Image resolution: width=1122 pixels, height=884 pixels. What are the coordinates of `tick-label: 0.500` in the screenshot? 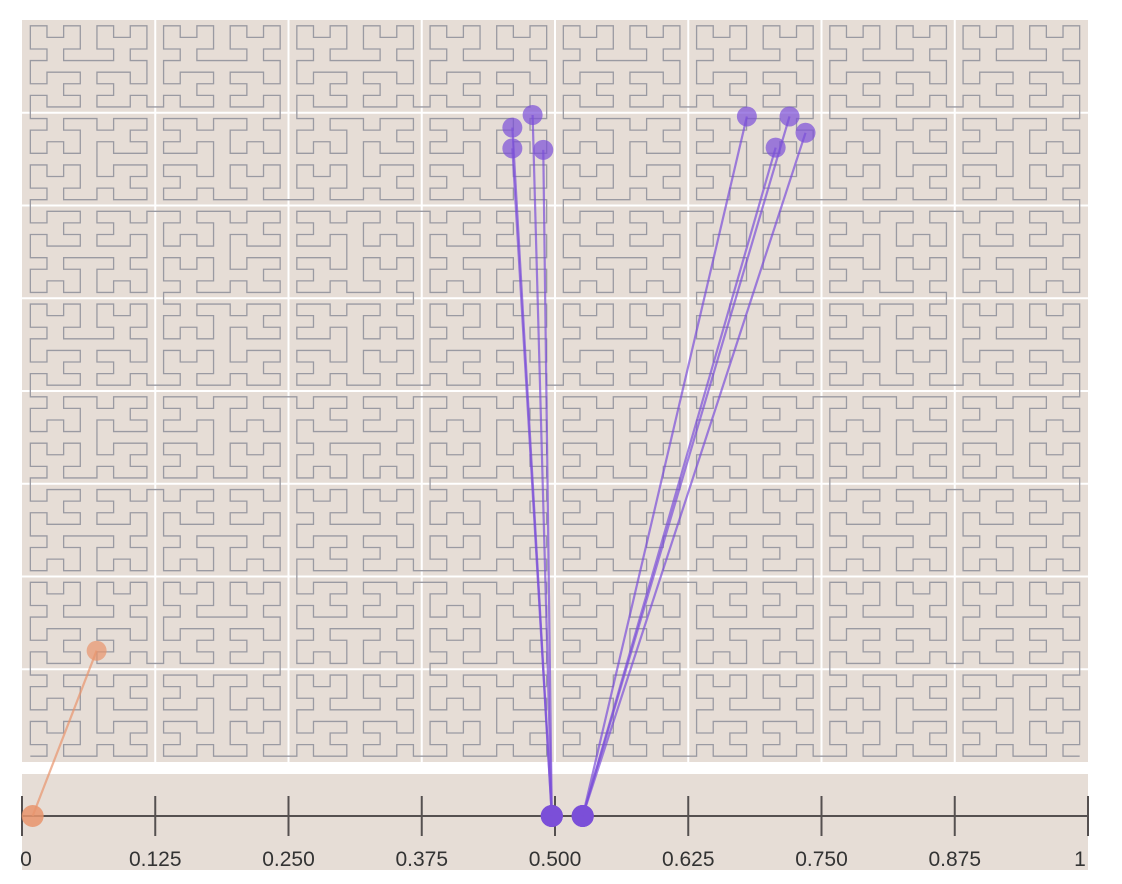 It's located at (555, 859).